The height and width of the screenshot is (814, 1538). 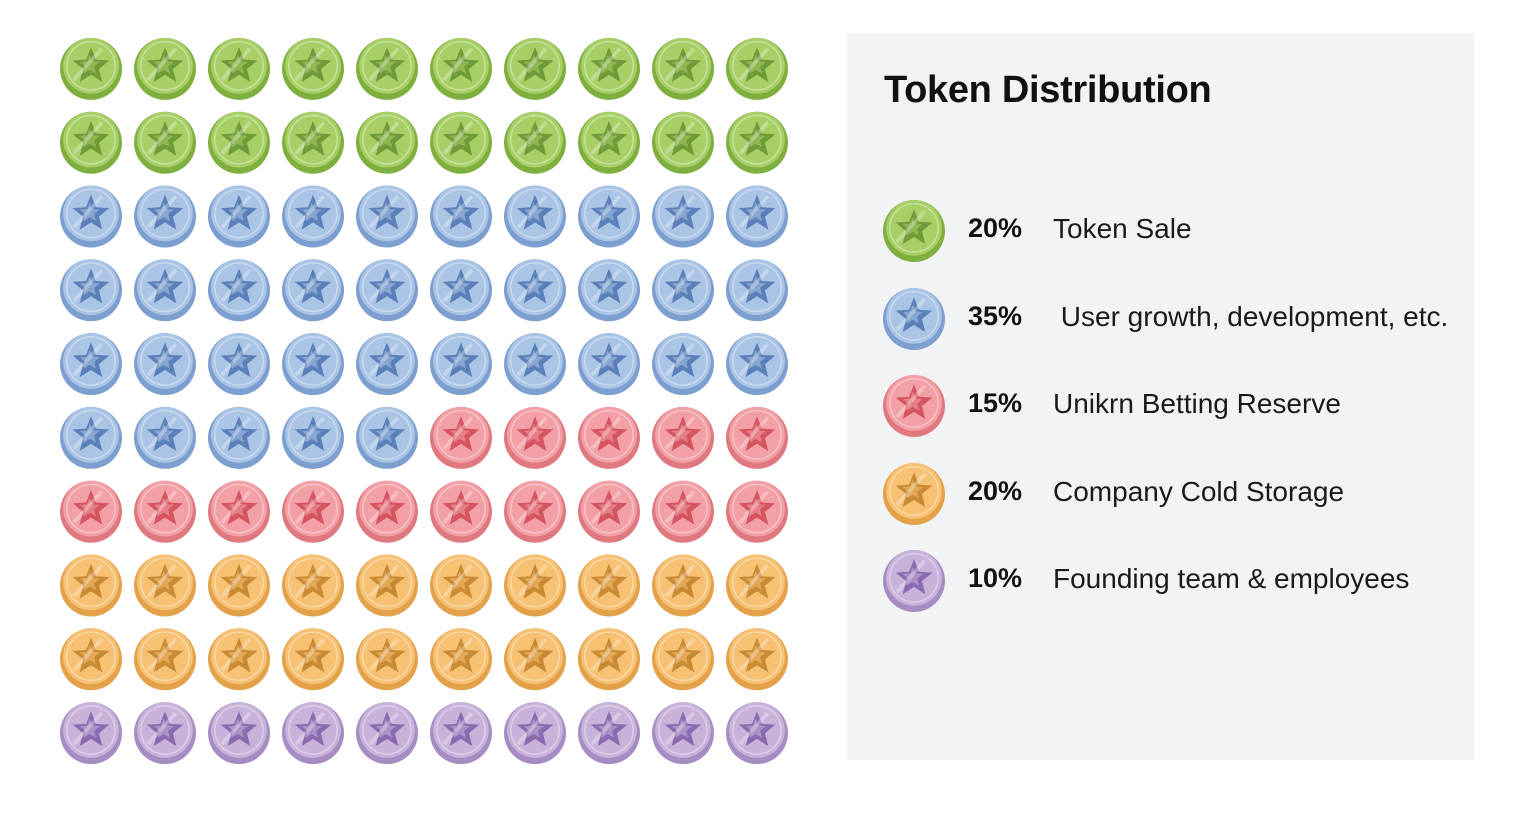 I want to click on founding-team-coin-icon, so click(x=914, y=581).